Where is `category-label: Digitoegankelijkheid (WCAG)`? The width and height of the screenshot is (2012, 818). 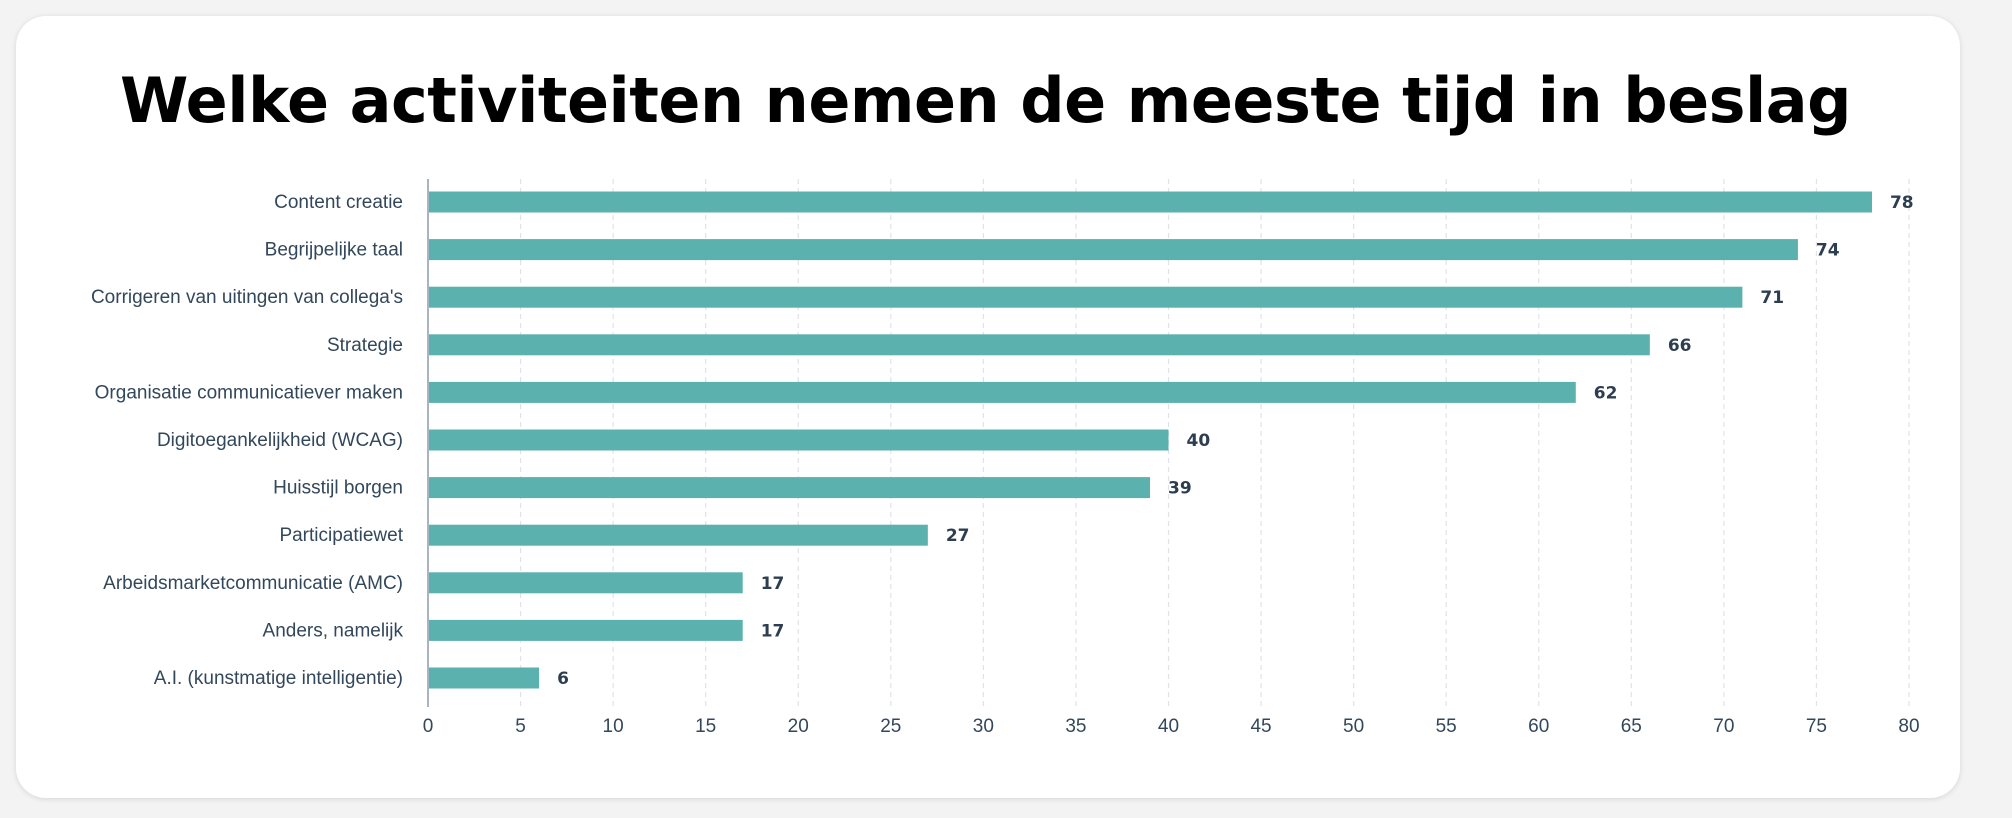 category-label: Digitoegankelijkheid (WCAG) is located at coordinates (280, 440).